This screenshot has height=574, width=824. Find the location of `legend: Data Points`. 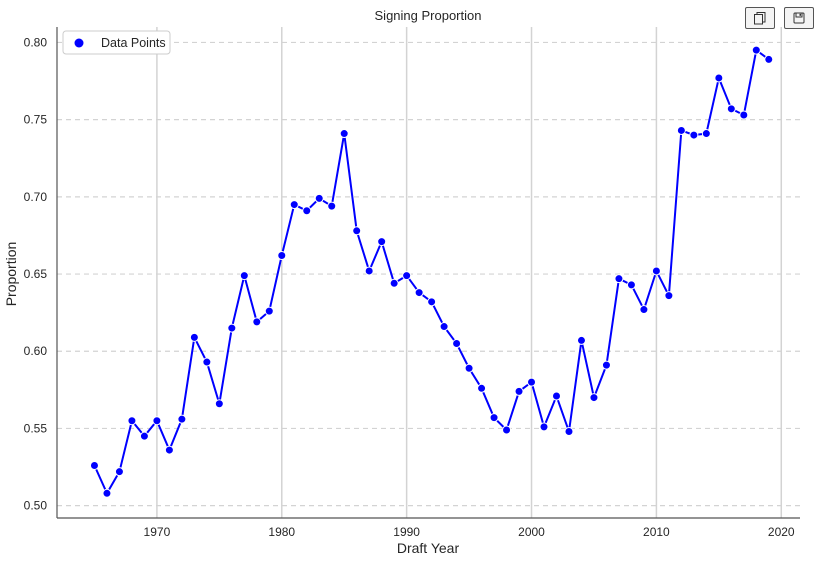

legend: Data Points is located at coordinates (116, 42).